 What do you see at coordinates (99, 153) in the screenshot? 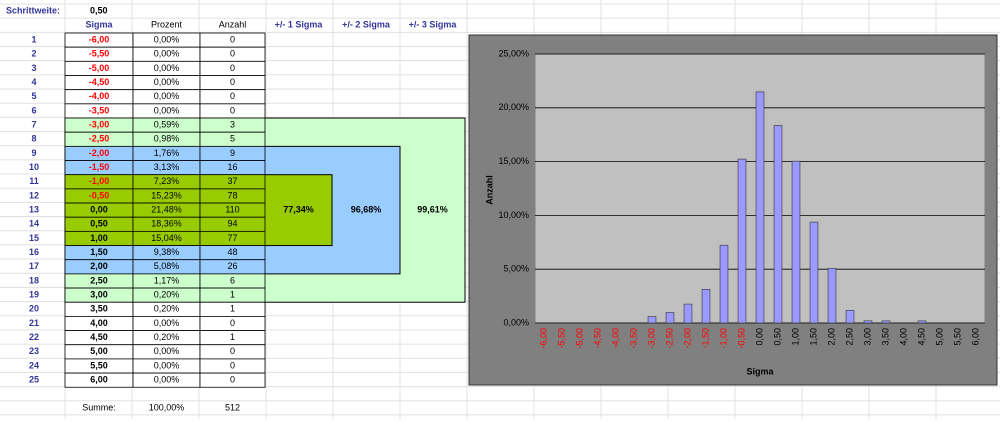
I see `cell-text: -2,00` at bounding box center [99, 153].